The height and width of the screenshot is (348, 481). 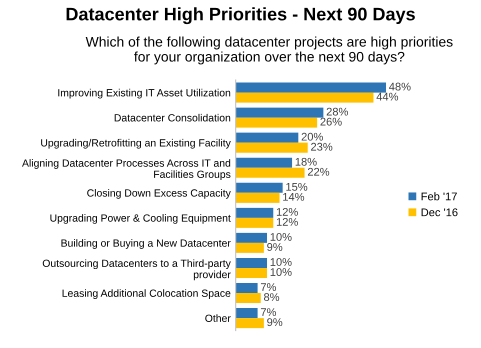 What do you see at coordinates (172, 118) in the screenshot?
I see `y-tick-label: Datacenter Consolidation` at bounding box center [172, 118].